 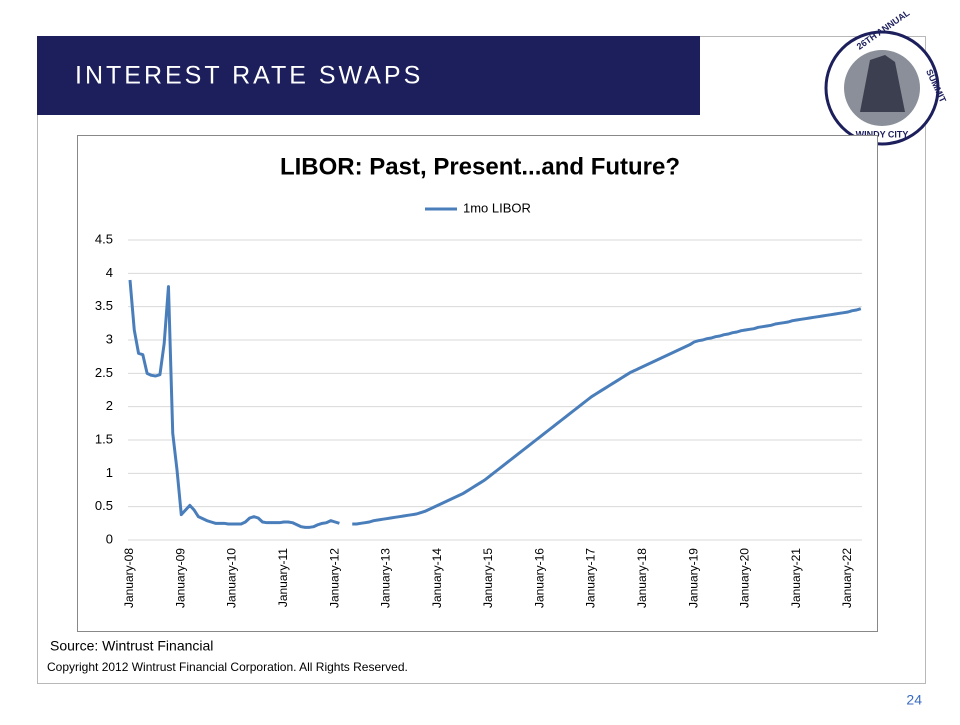 I want to click on x-tick-label: January-20, so click(x=745, y=578).